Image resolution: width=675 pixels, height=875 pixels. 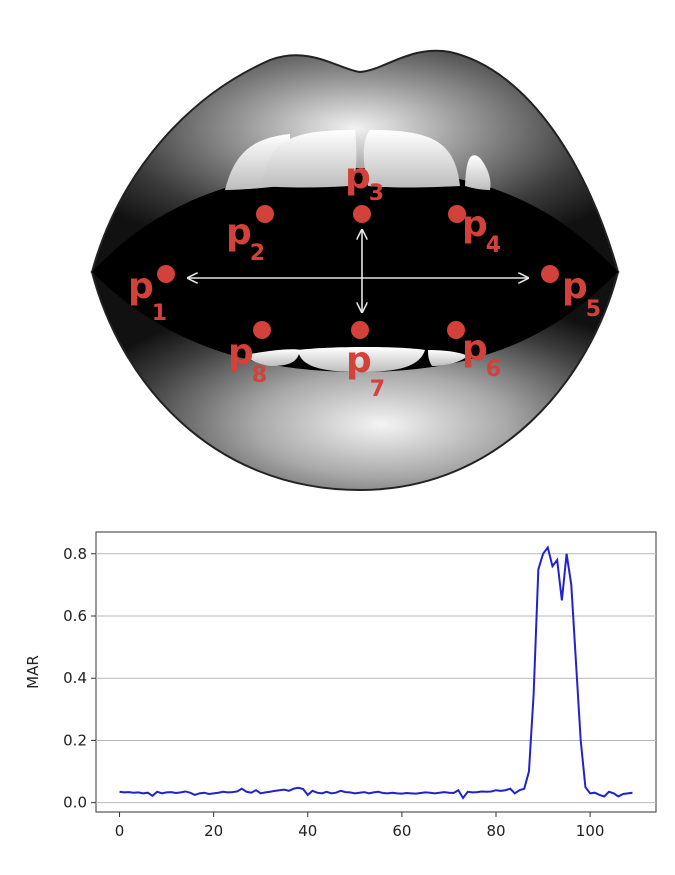 What do you see at coordinates (356, 359) in the screenshot?
I see `lower-teeth` at bounding box center [356, 359].